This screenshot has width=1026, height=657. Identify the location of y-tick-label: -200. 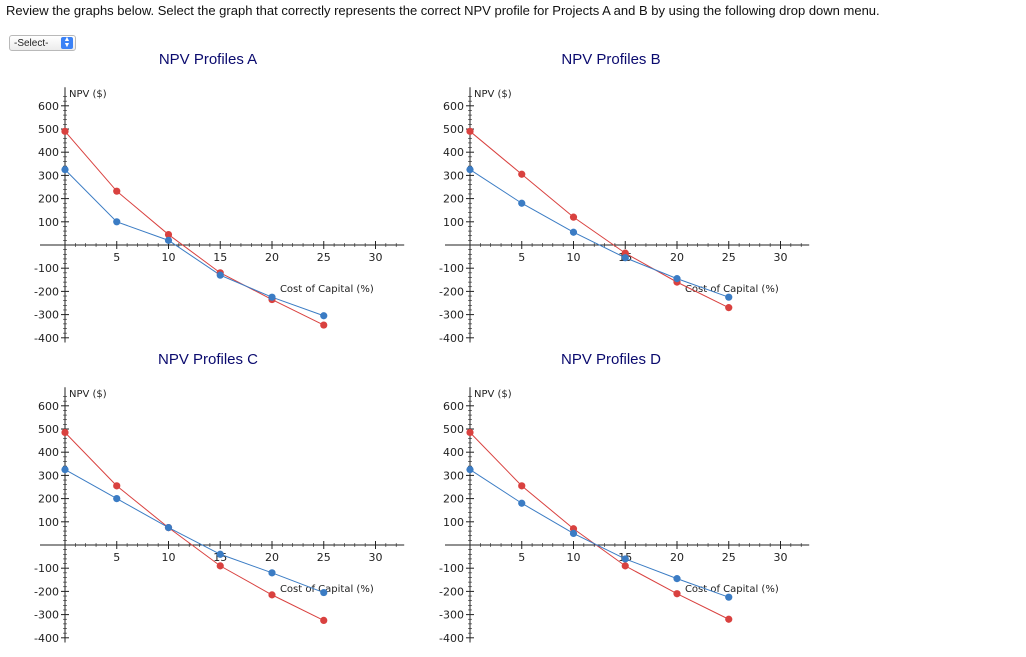
(451, 591).